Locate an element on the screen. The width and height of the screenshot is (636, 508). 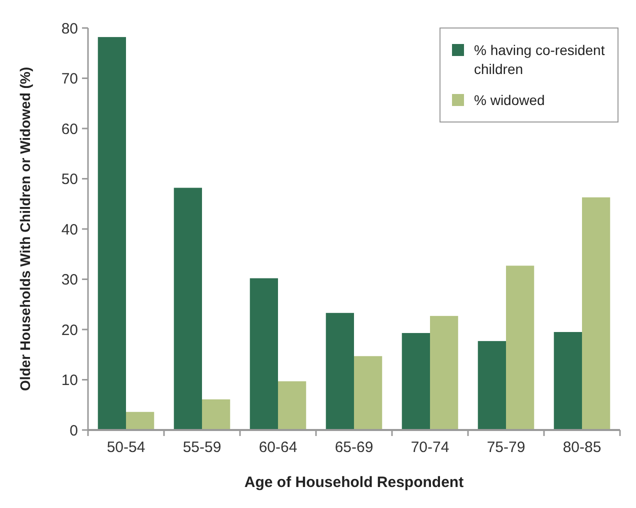
x-tick-label: 75-79 is located at coordinates (506, 447).